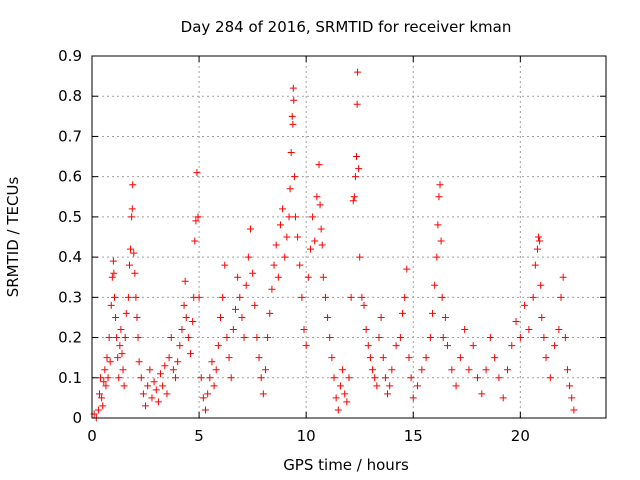 The image size is (640, 480). What do you see at coordinates (70, 297) in the screenshot?
I see `y-tick-label: 0.3` at bounding box center [70, 297].